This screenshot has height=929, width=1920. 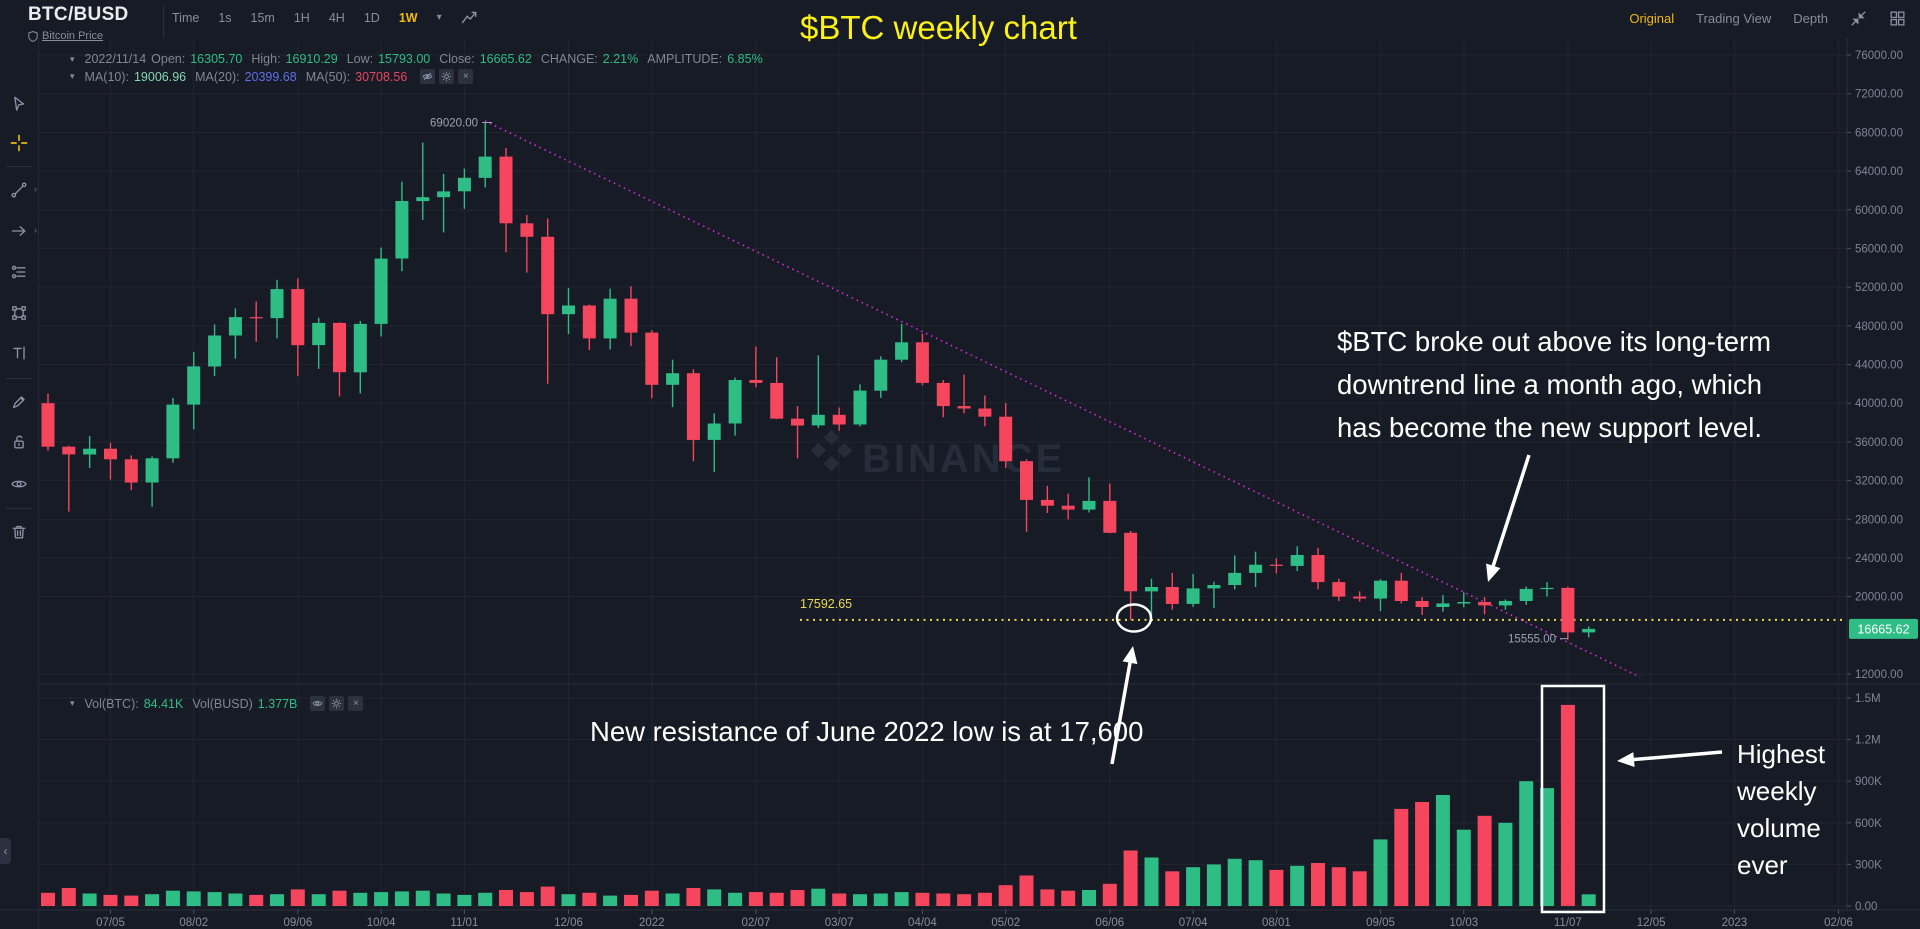 What do you see at coordinates (35, 230) in the screenshot?
I see `arrow-more-chevron: ›` at bounding box center [35, 230].